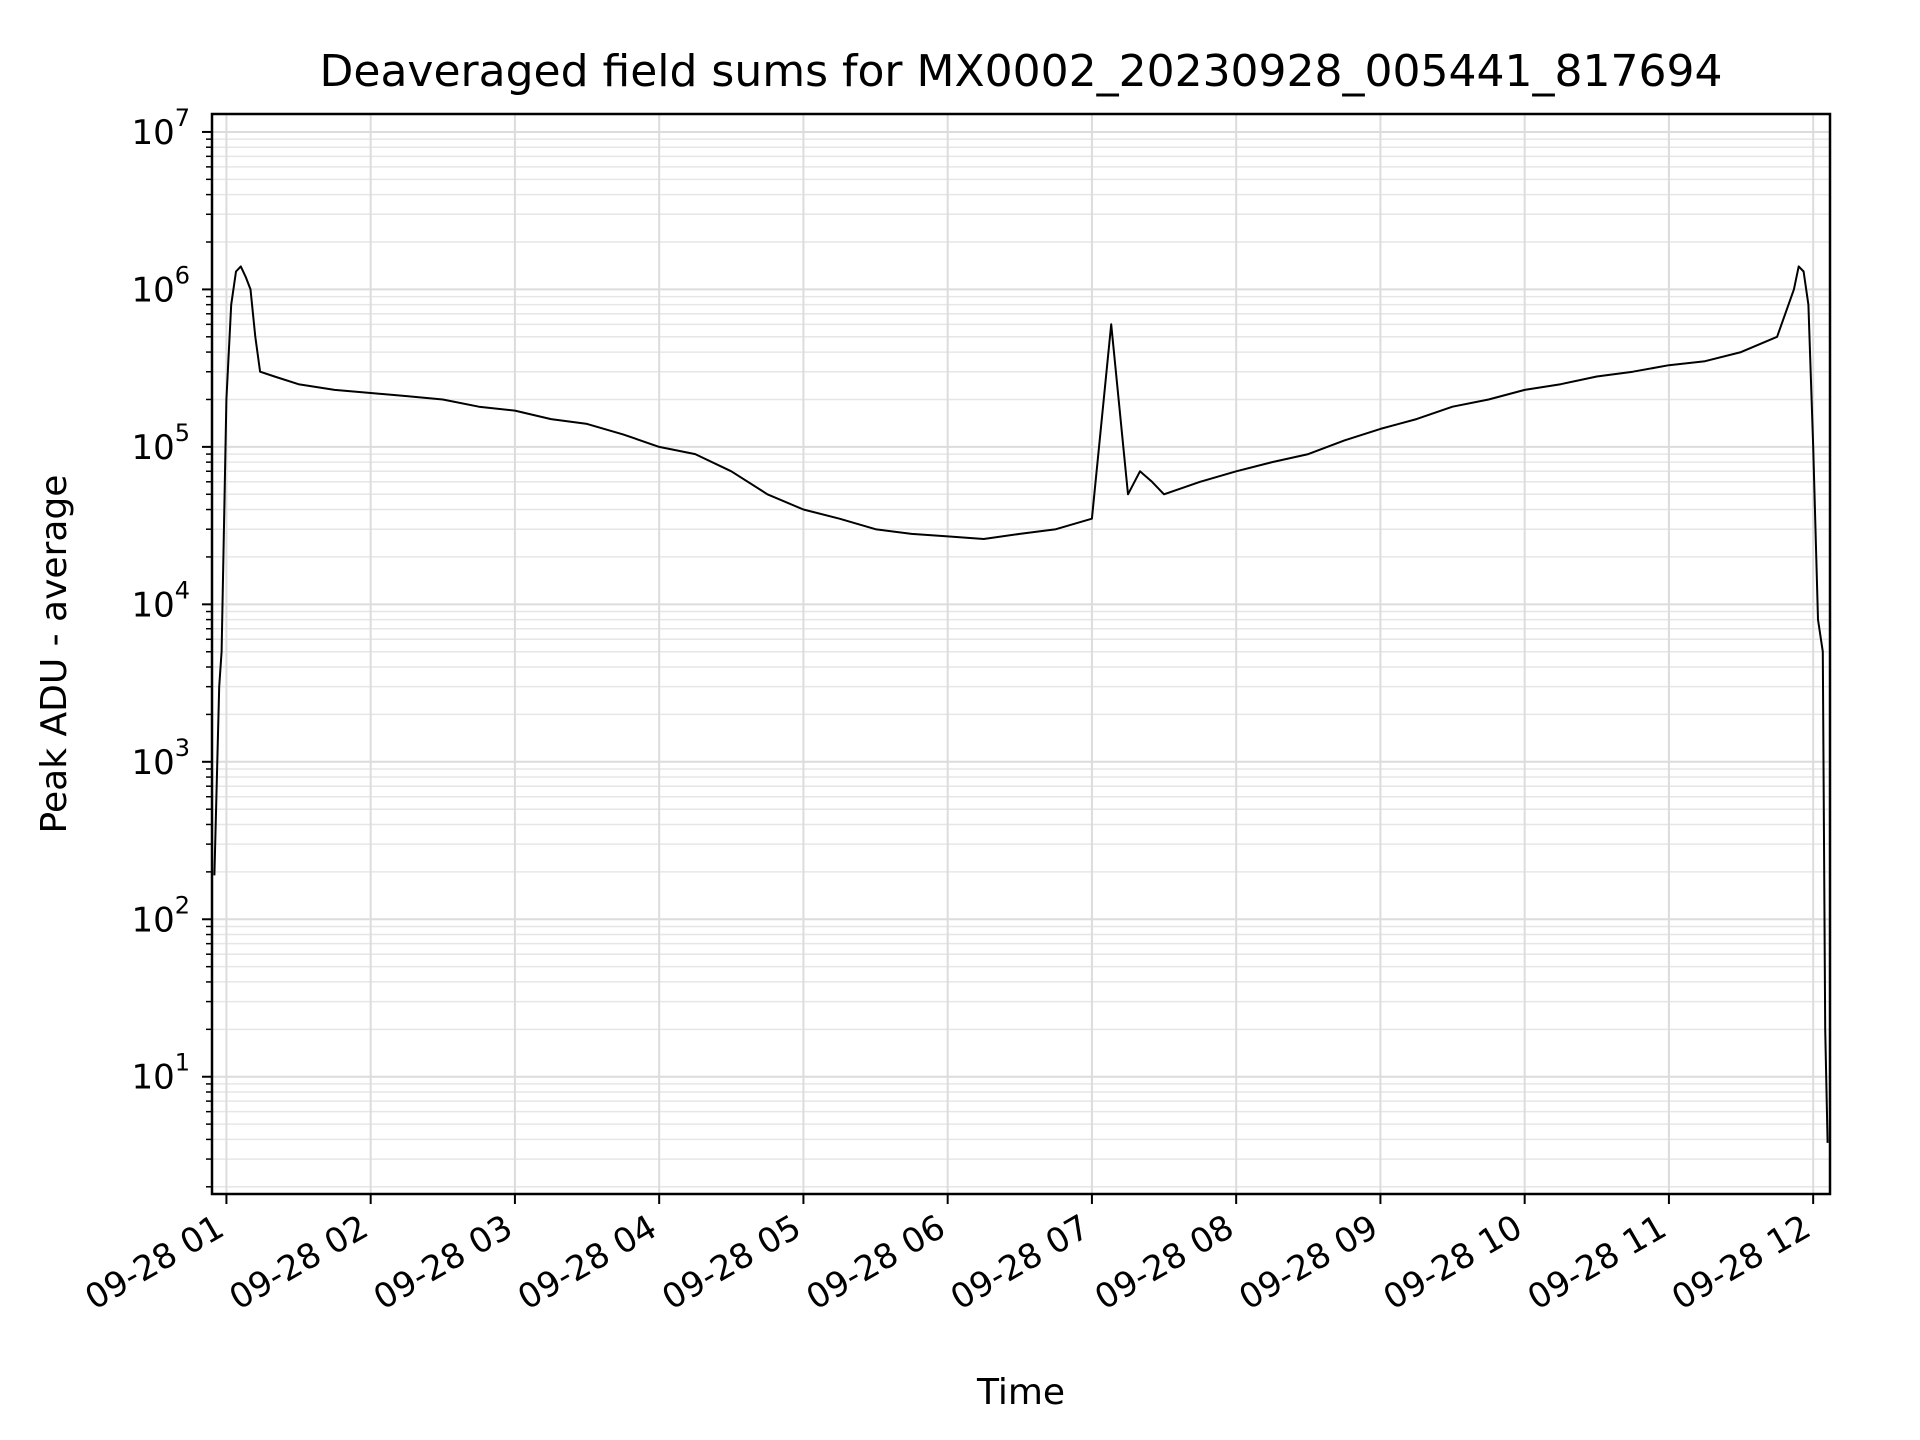  What do you see at coordinates (182, 275) in the screenshot?
I see `y-tick-exponent: 6` at bounding box center [182, 275].